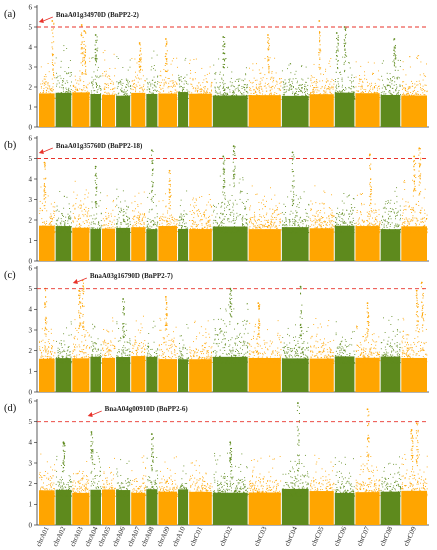  I want to click on peak, so click(345, 49).